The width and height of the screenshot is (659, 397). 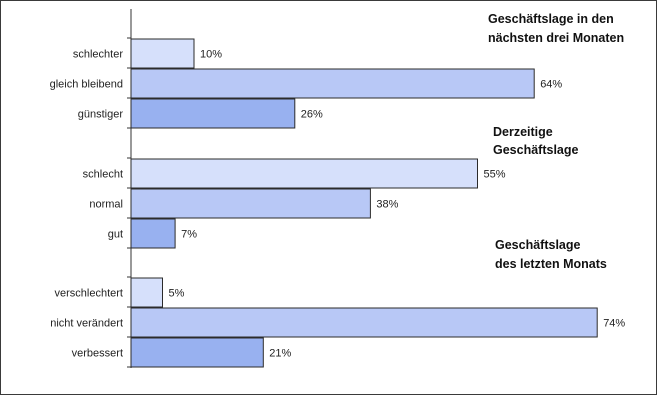 I want to click on category-label: normal, so click(x=106, y=205).